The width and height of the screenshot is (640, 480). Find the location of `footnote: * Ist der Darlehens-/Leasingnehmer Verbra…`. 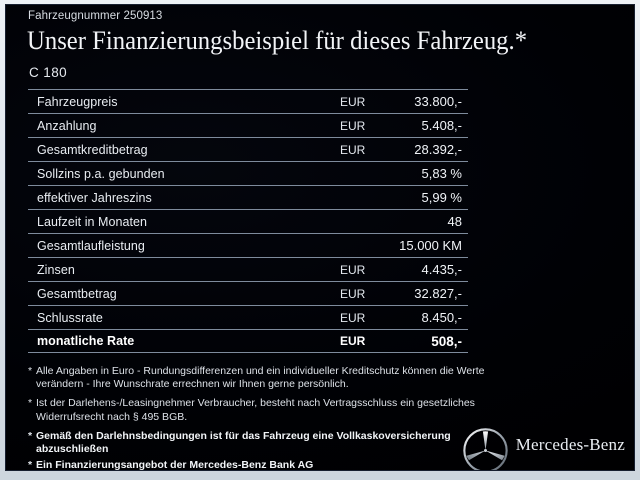

footnote: * Ist der Darlehens-/Leasingnehmer Verbra… is located at coordinates (263, 410).